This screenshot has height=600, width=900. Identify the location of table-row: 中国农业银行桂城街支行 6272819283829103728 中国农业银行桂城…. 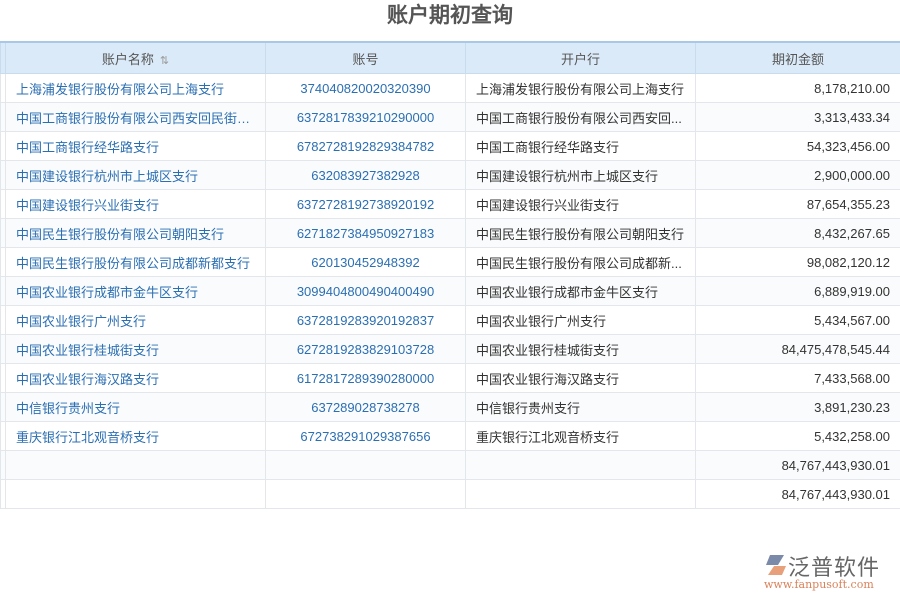
(450, 349).